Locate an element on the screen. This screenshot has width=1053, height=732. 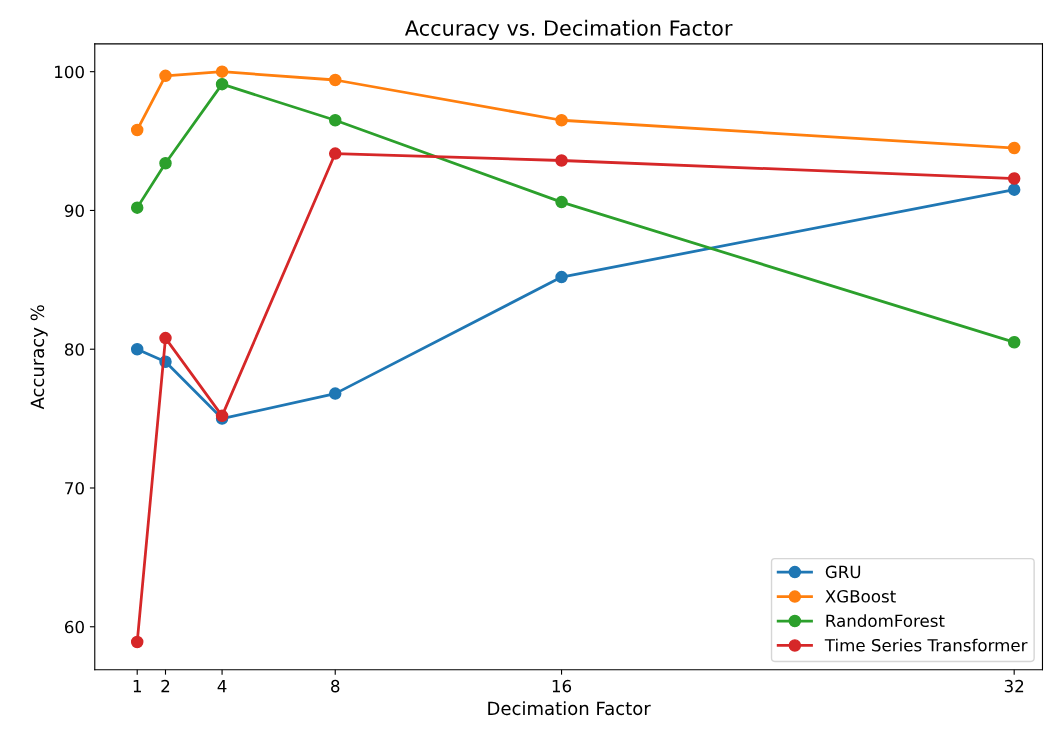
chart-title: Accuracy vs. Decimation Factor is located at coordinates (568, 29).